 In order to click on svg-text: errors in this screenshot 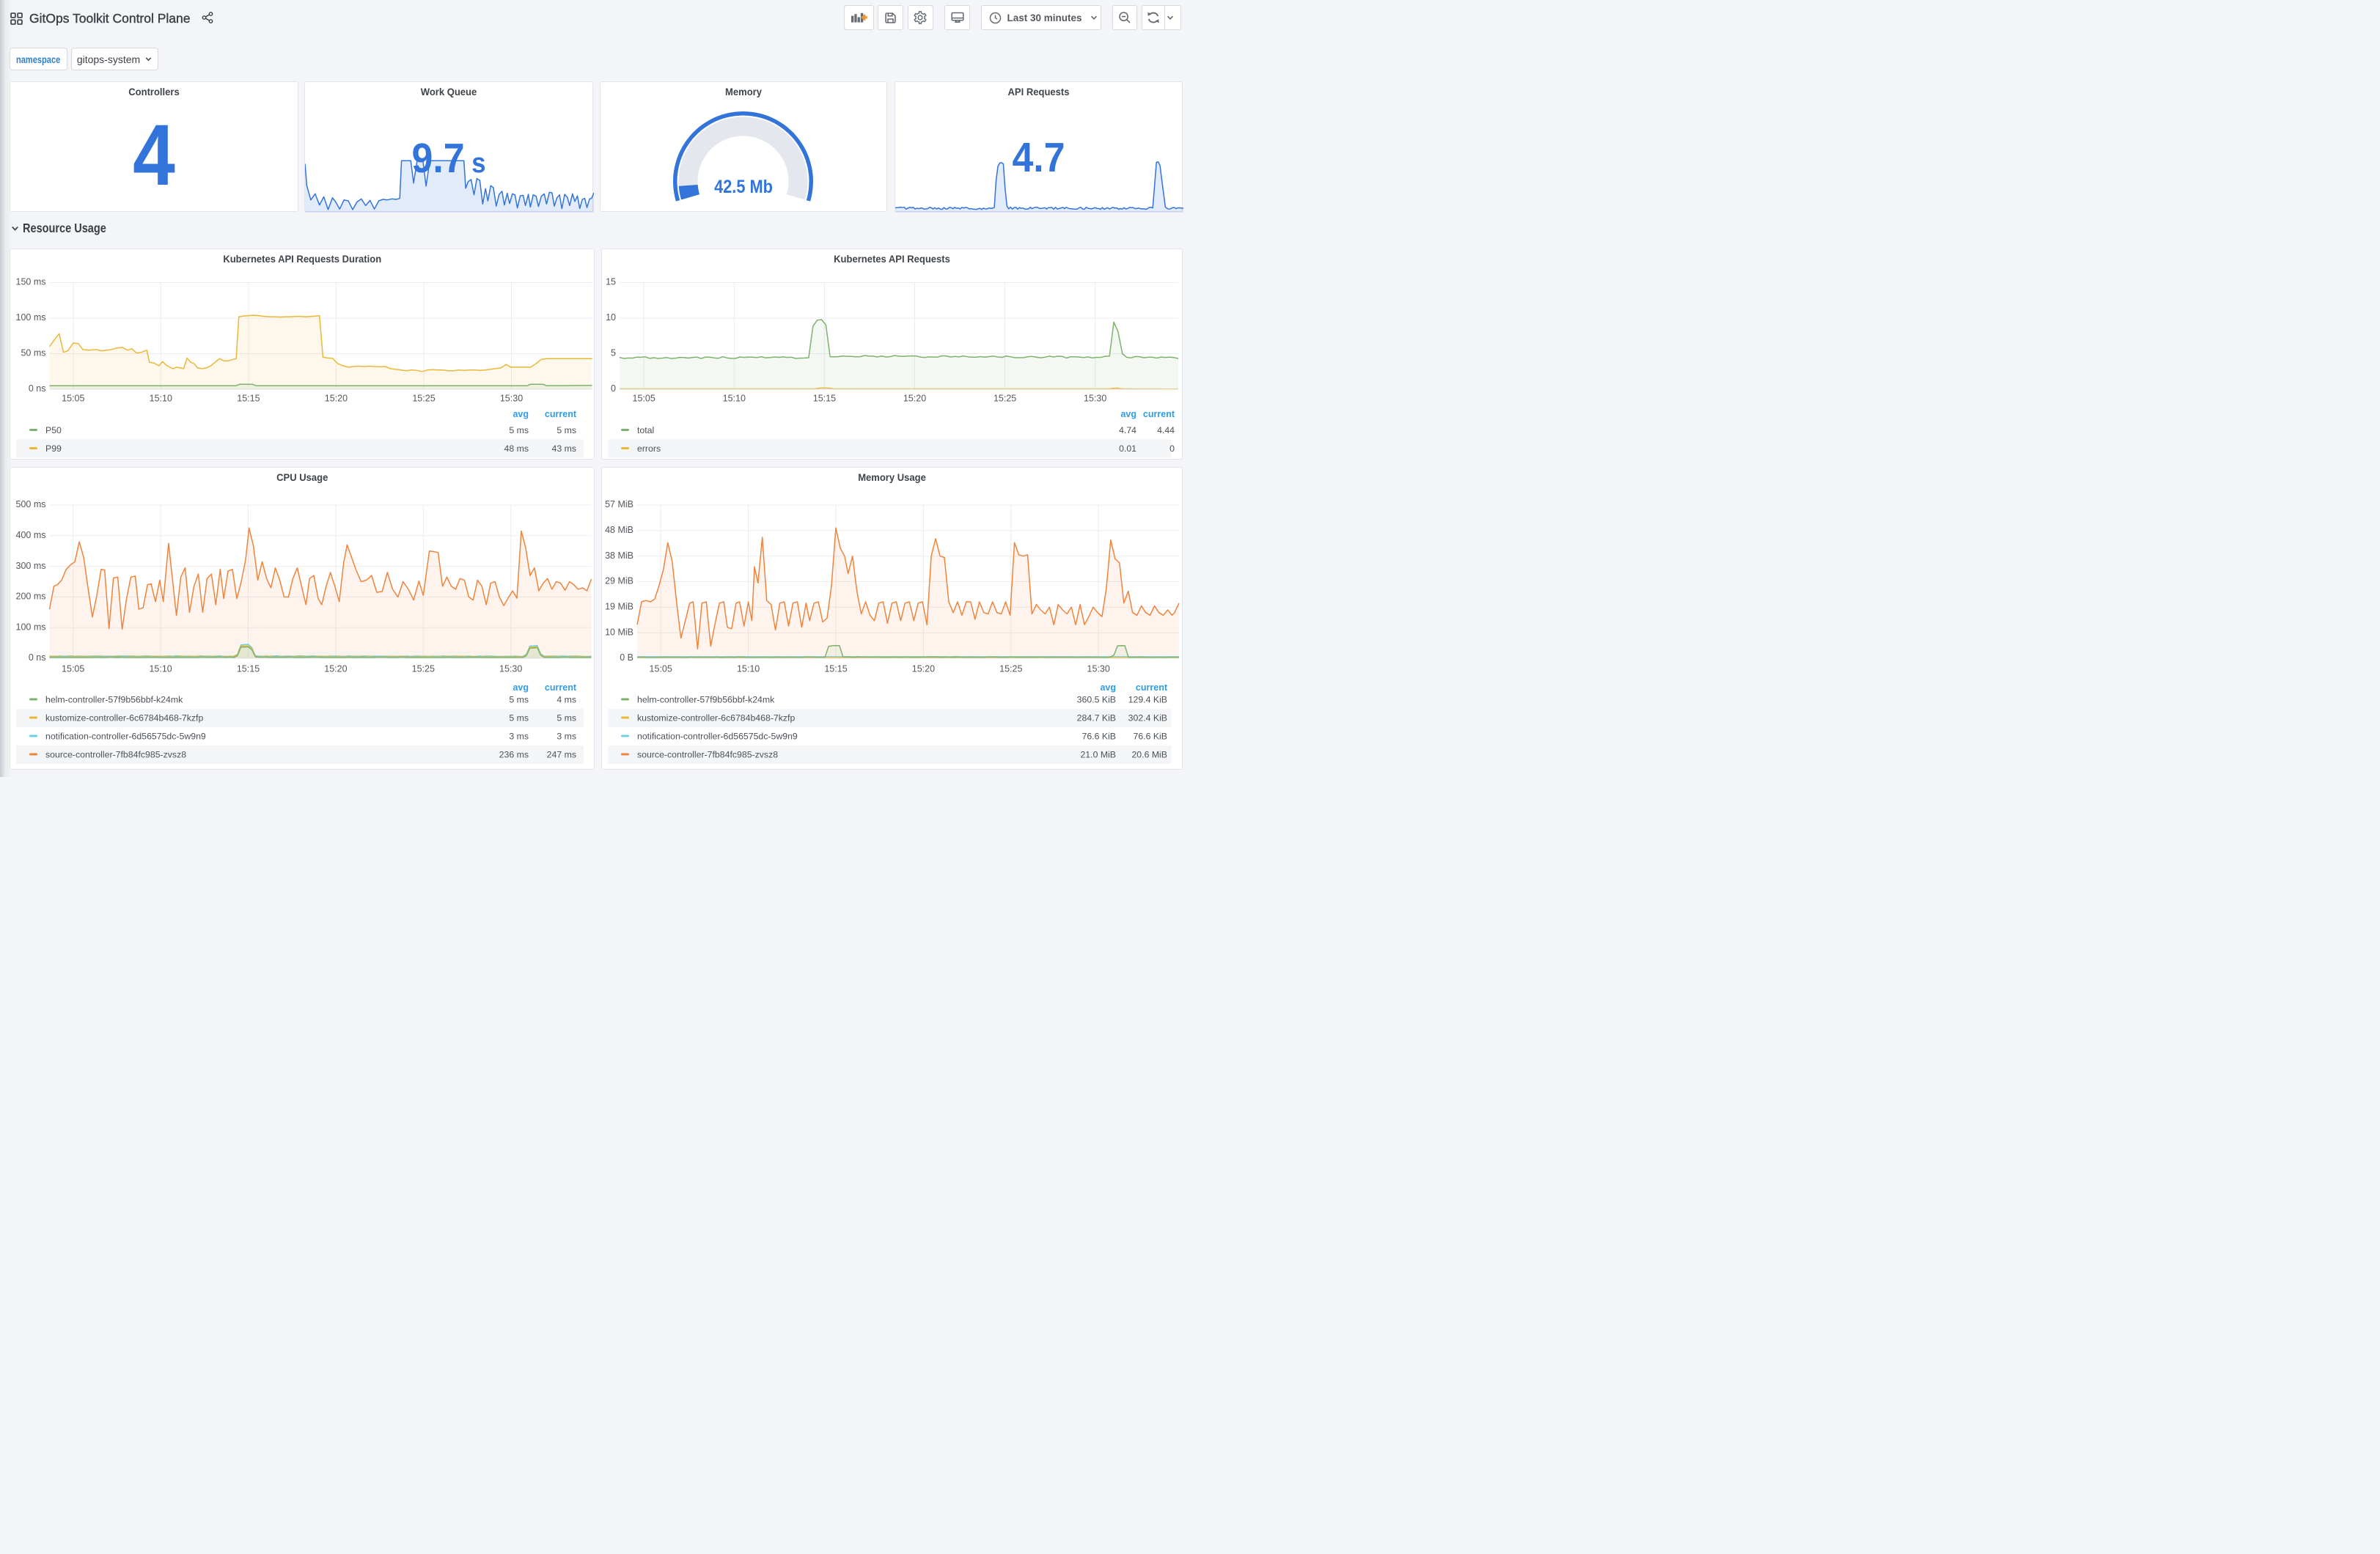, I will do `click(649, 449)`.